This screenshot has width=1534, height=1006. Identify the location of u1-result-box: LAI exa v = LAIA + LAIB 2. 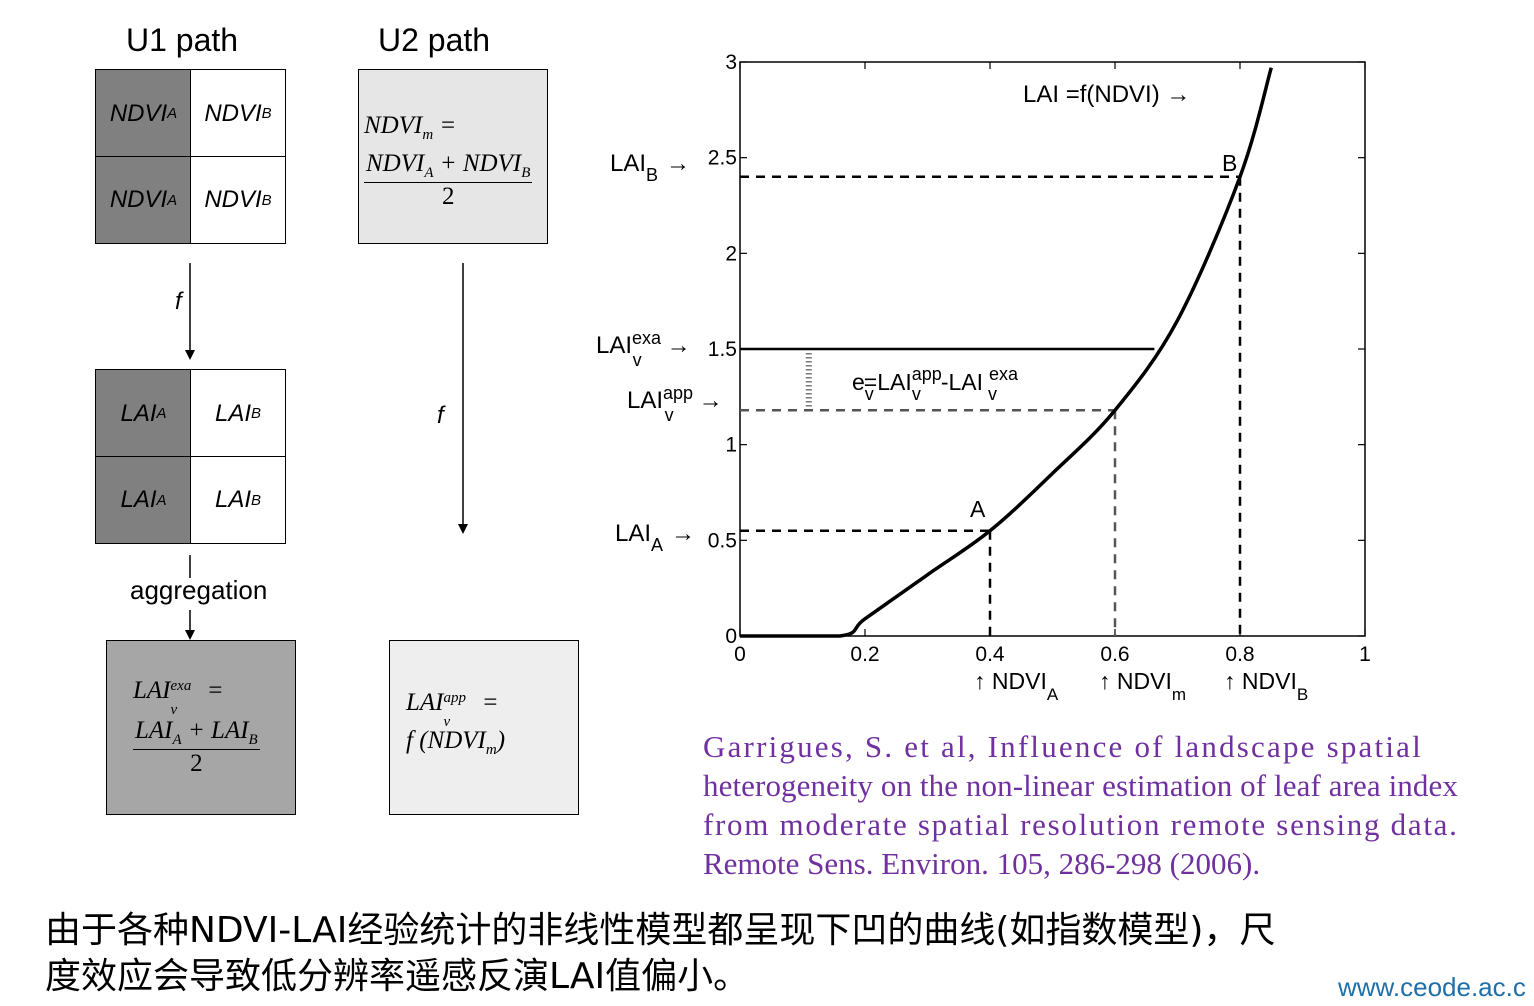
(201, 727).